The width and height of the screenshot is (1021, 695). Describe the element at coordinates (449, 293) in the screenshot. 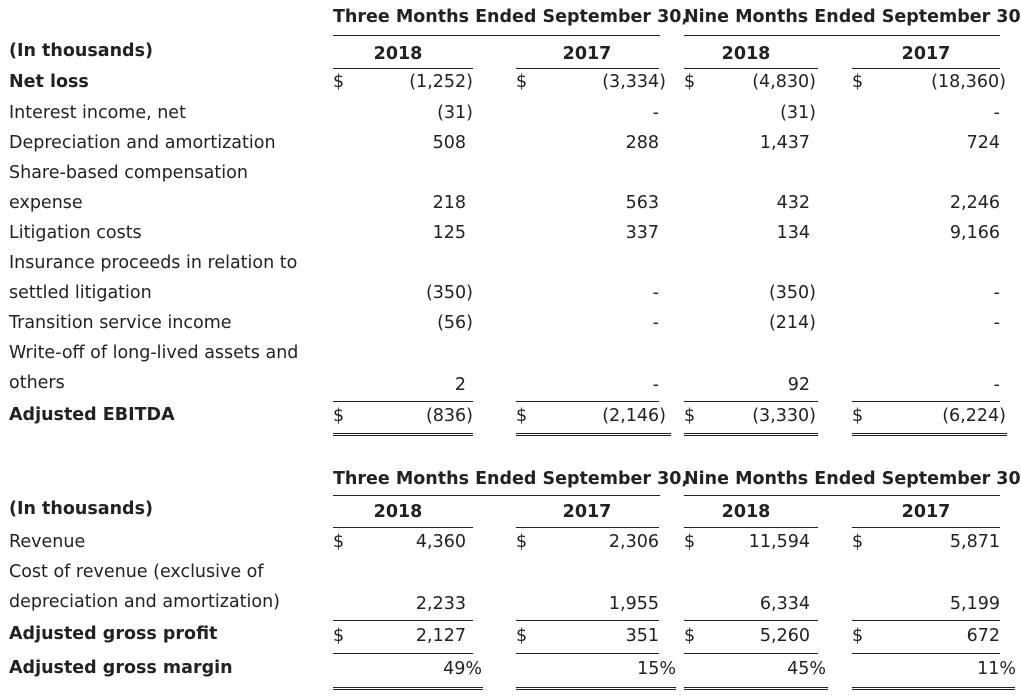

I see `value-cell: (350)` at that location.